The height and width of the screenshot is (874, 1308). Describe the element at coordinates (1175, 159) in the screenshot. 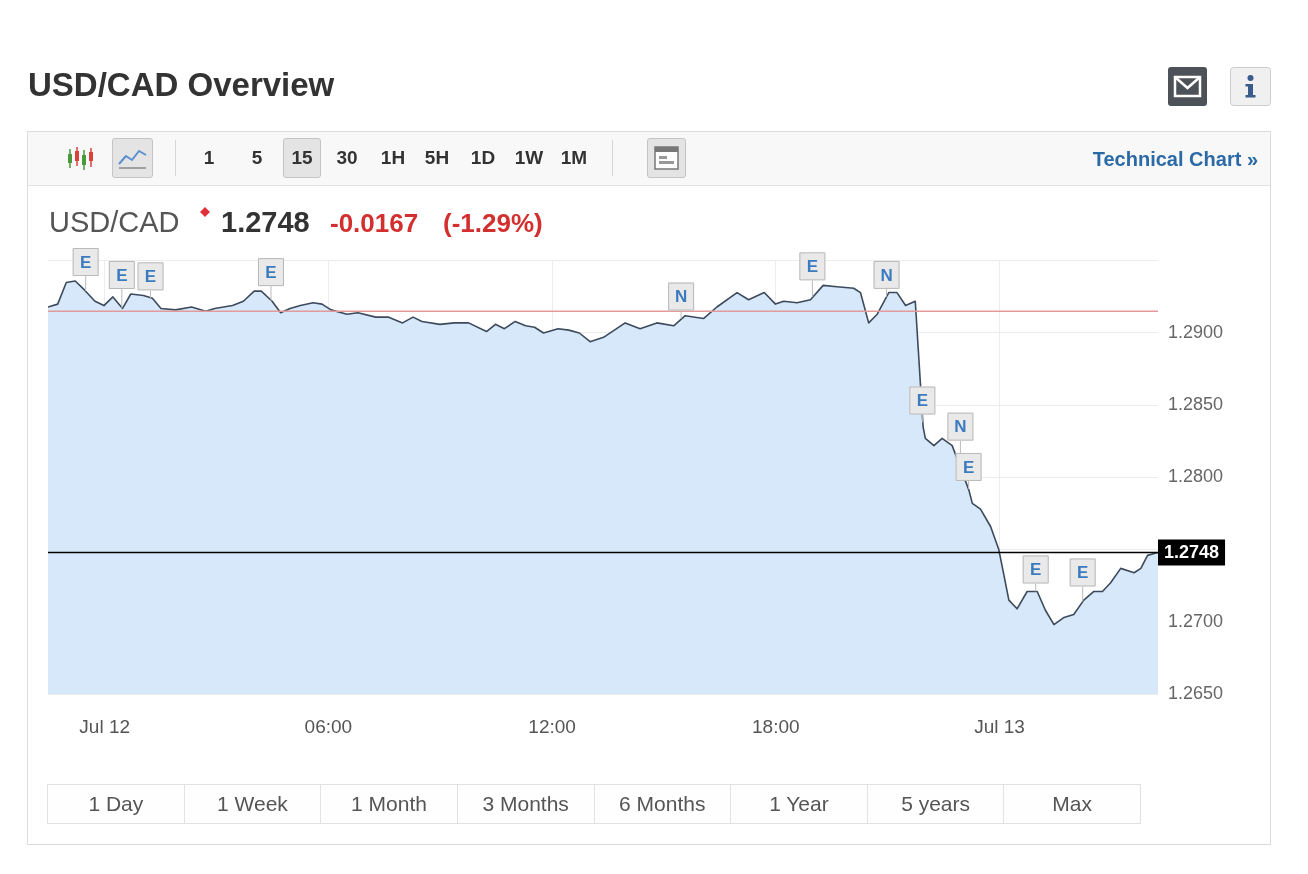

I see `text: Technical Chart »` at that location.